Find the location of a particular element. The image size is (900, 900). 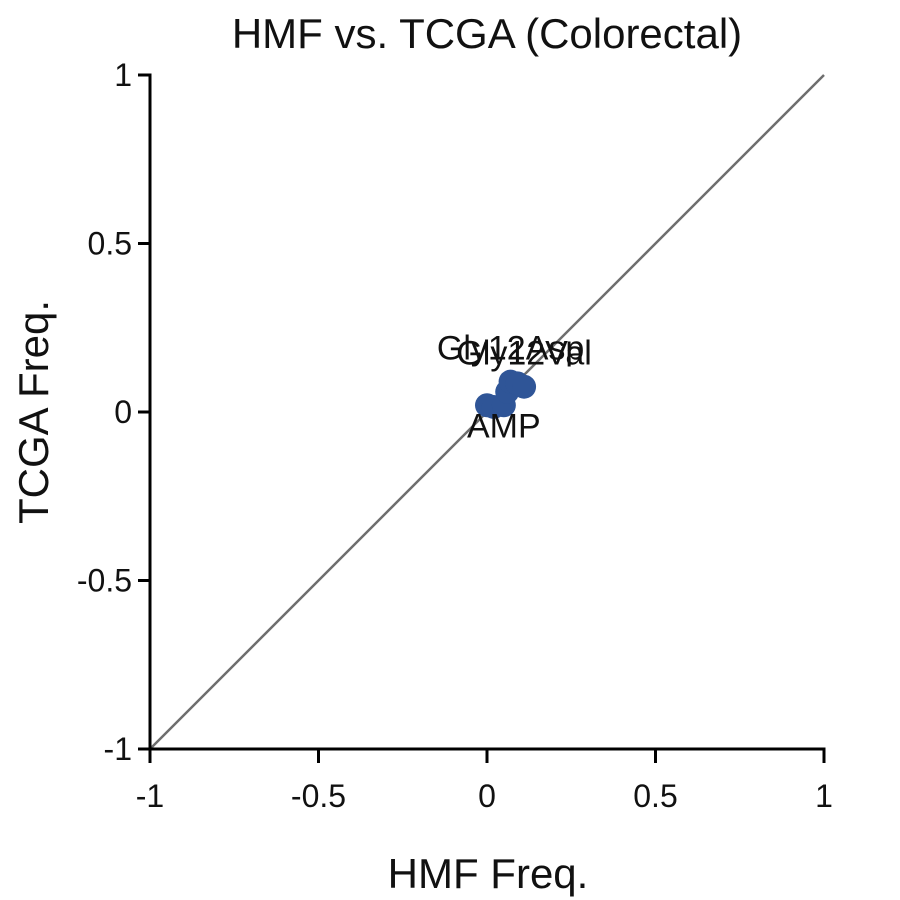

y-axis-ticks: 1 0.5 0 -0.5 -1 is located at coordinates (113, 412).